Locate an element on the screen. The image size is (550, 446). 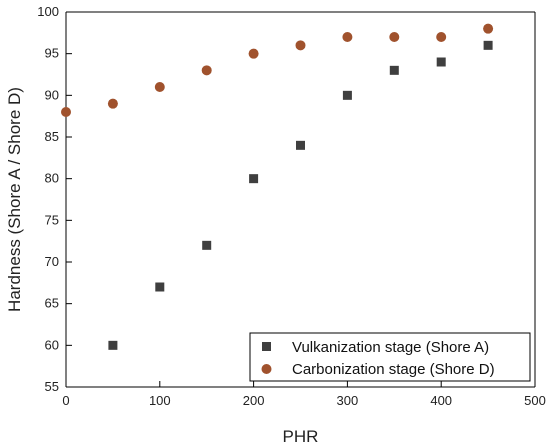
y-tick-label: 75 is located at coordinates (52, 219).